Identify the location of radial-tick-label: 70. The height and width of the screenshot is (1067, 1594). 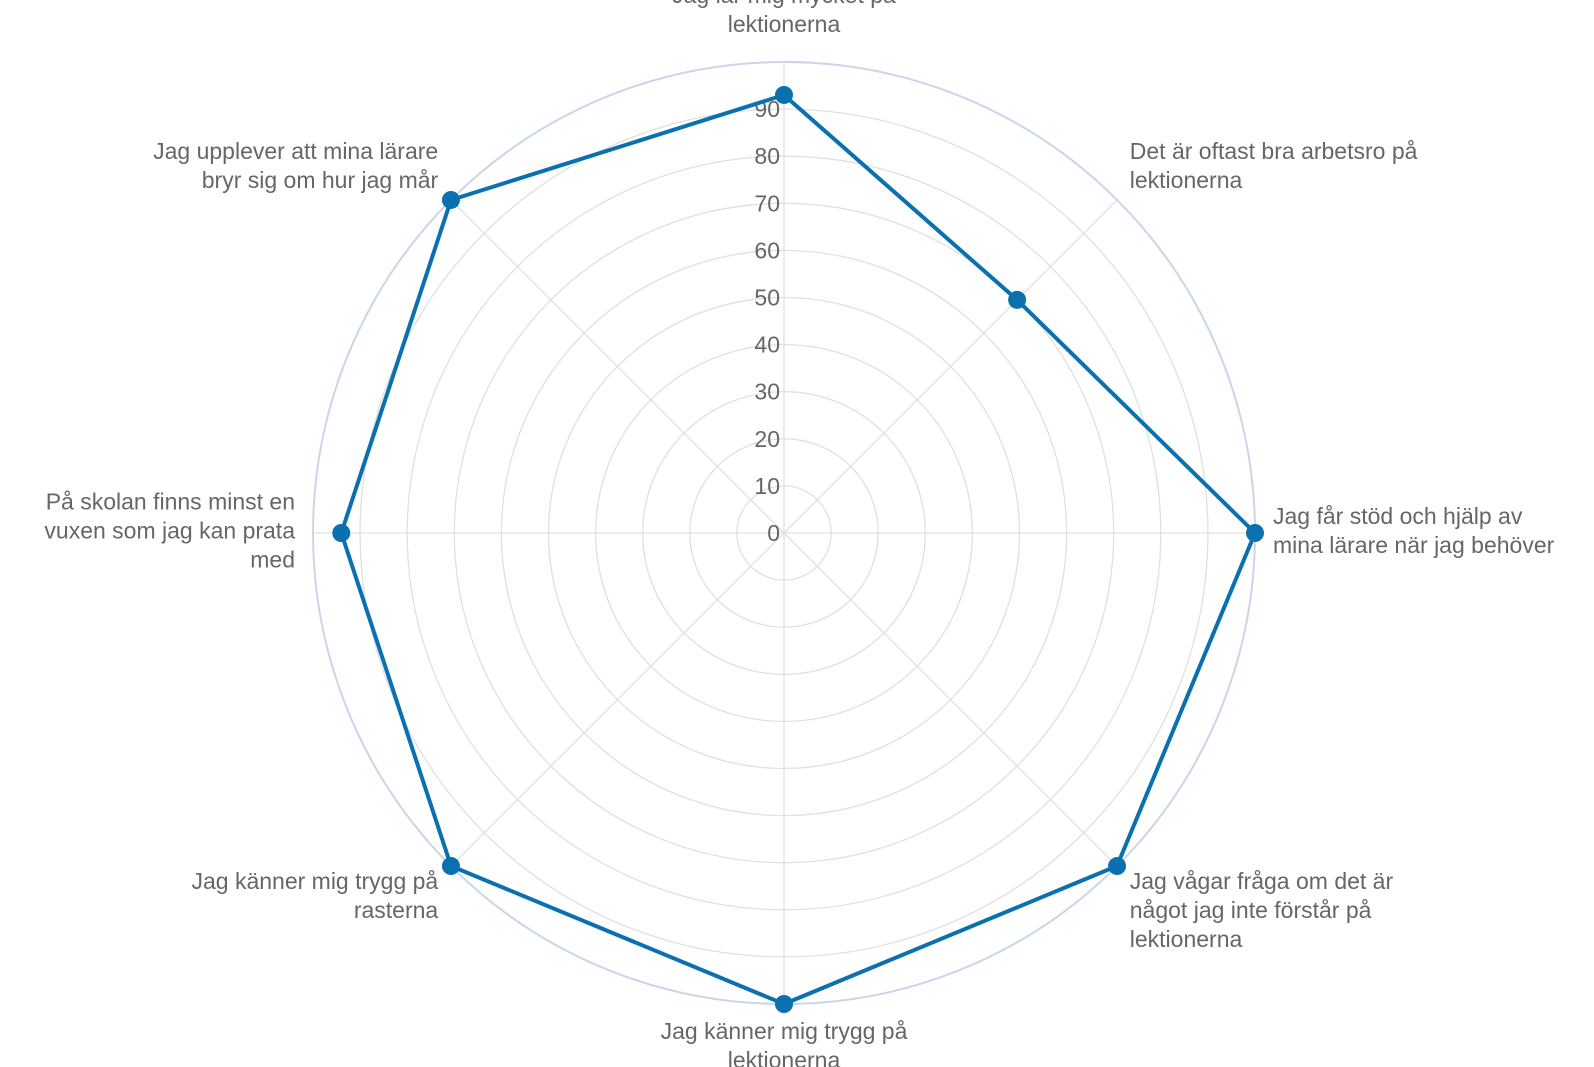
(767, 203).